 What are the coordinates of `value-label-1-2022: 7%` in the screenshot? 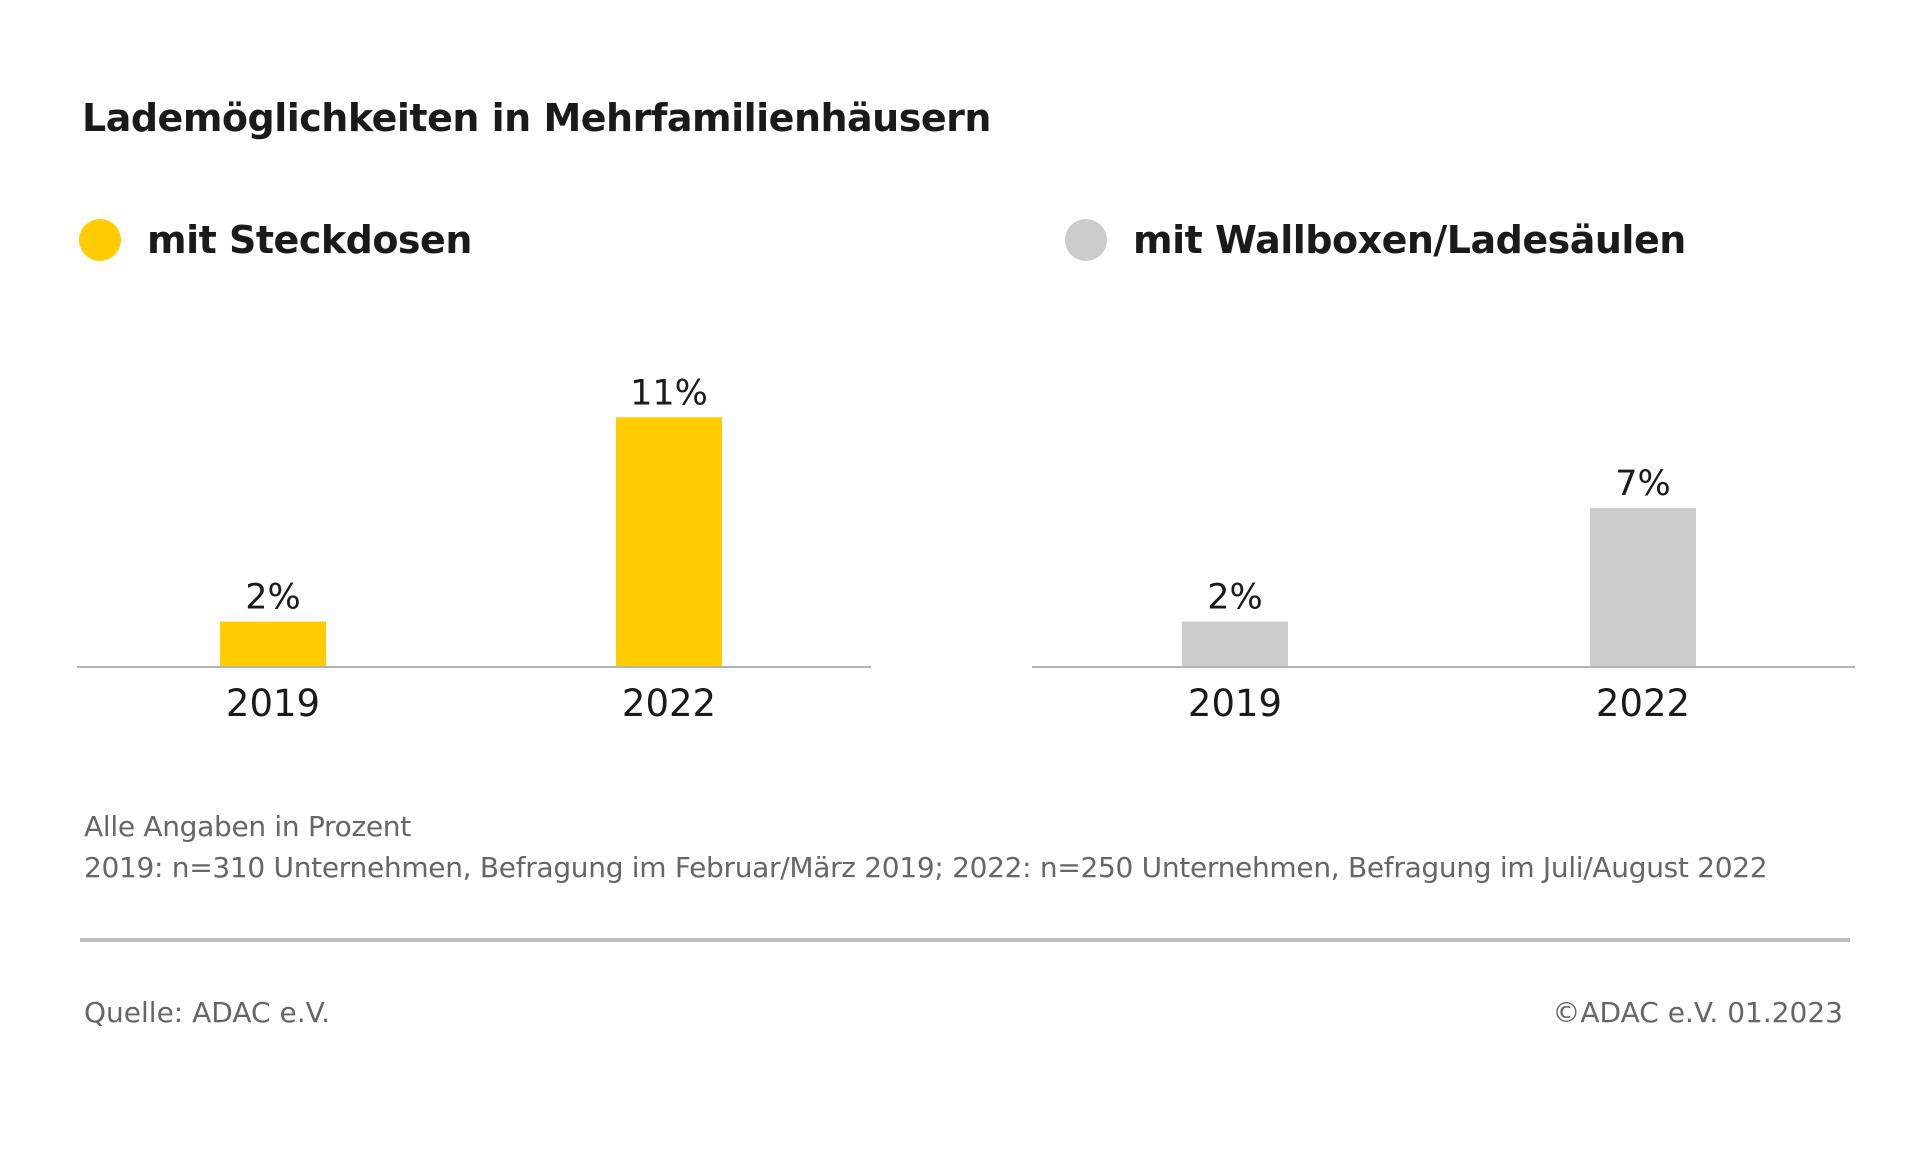 It's located at (1643, 484).